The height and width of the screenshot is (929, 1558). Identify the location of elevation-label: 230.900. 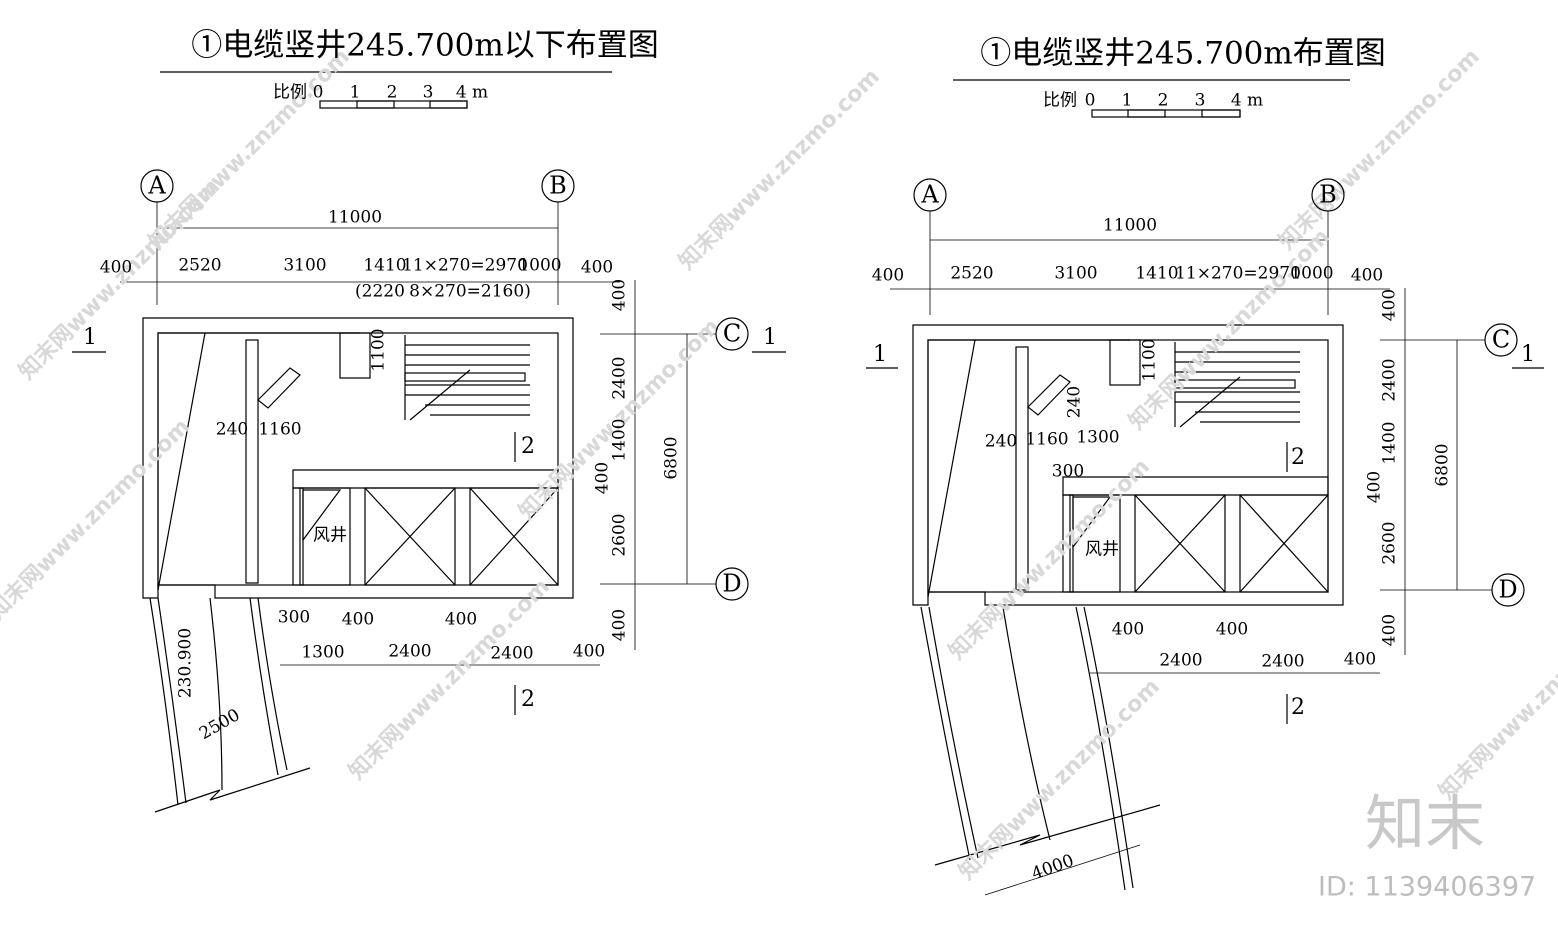
(186, 663).